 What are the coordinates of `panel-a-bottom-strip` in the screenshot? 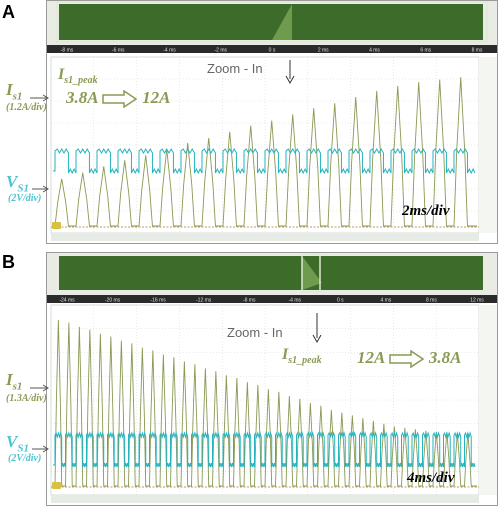 It's located at (265, 237).